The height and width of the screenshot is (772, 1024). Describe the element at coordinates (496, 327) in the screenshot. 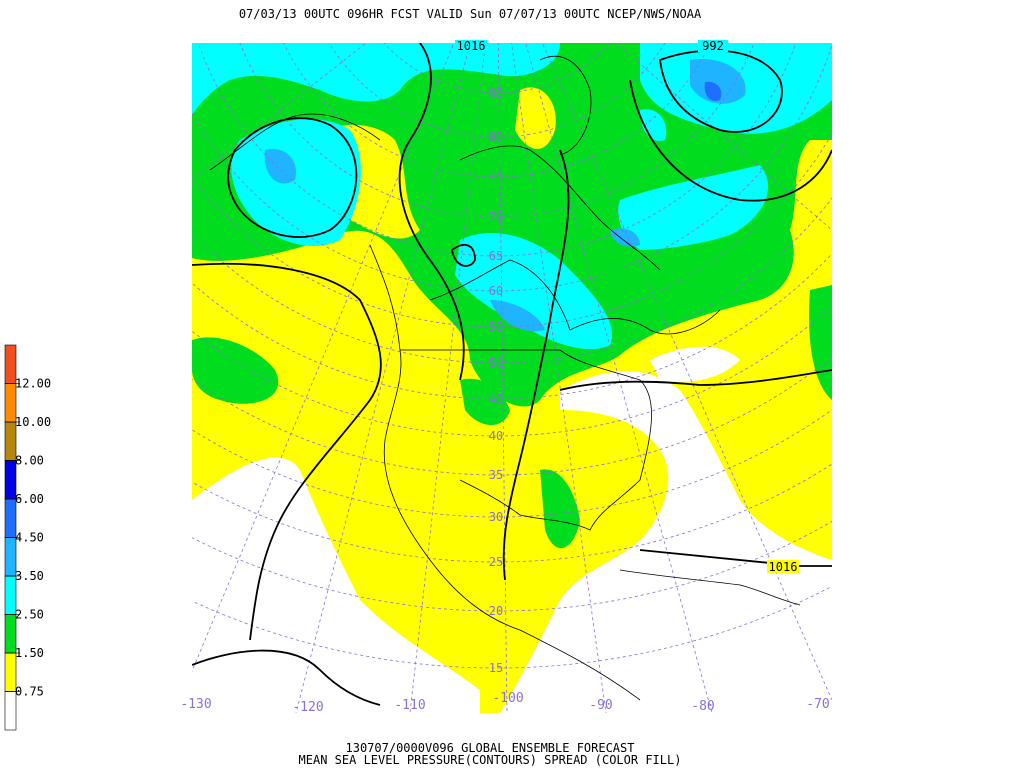

I see `latitude-label: 55` at that location.